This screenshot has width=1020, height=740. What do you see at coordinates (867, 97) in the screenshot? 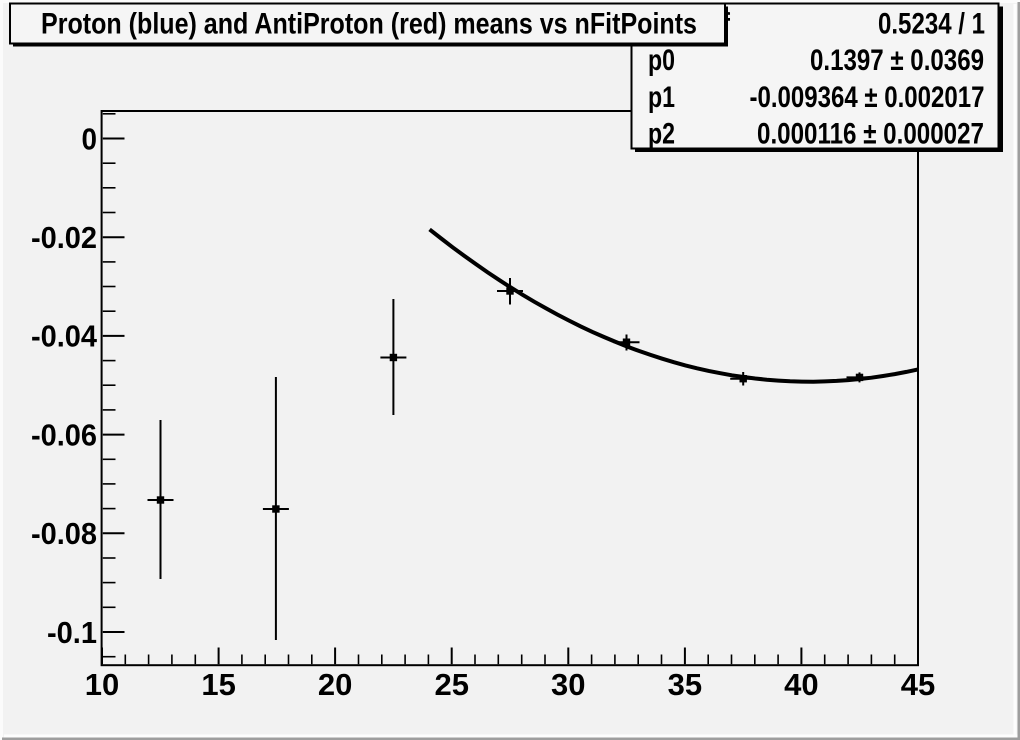
I see `svg-text: -0.009364 ± 0.002017` at bounding box center [867, 97].